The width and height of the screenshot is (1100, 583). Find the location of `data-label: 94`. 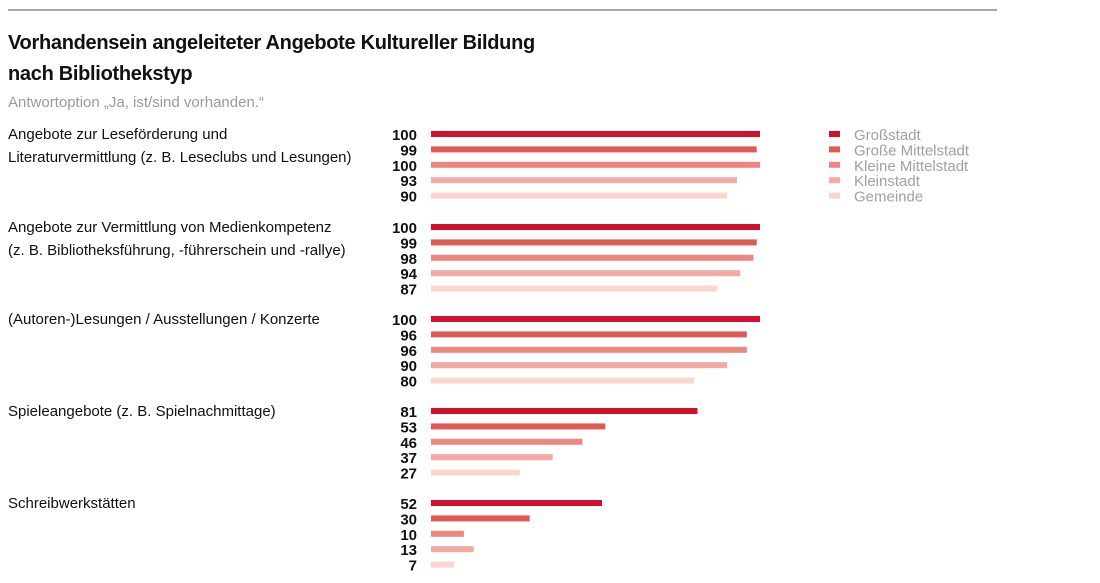

data-label: 94 is located at coordinates (408, 274).